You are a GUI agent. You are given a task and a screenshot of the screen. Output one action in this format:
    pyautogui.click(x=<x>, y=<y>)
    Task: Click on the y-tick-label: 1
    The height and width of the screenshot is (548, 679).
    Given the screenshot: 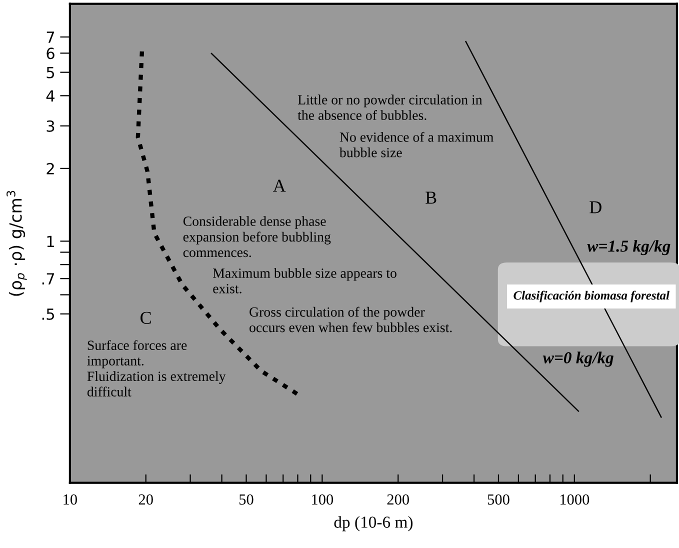 What is the action you would take?
    pyautogui.click(x=50, y=241)
    